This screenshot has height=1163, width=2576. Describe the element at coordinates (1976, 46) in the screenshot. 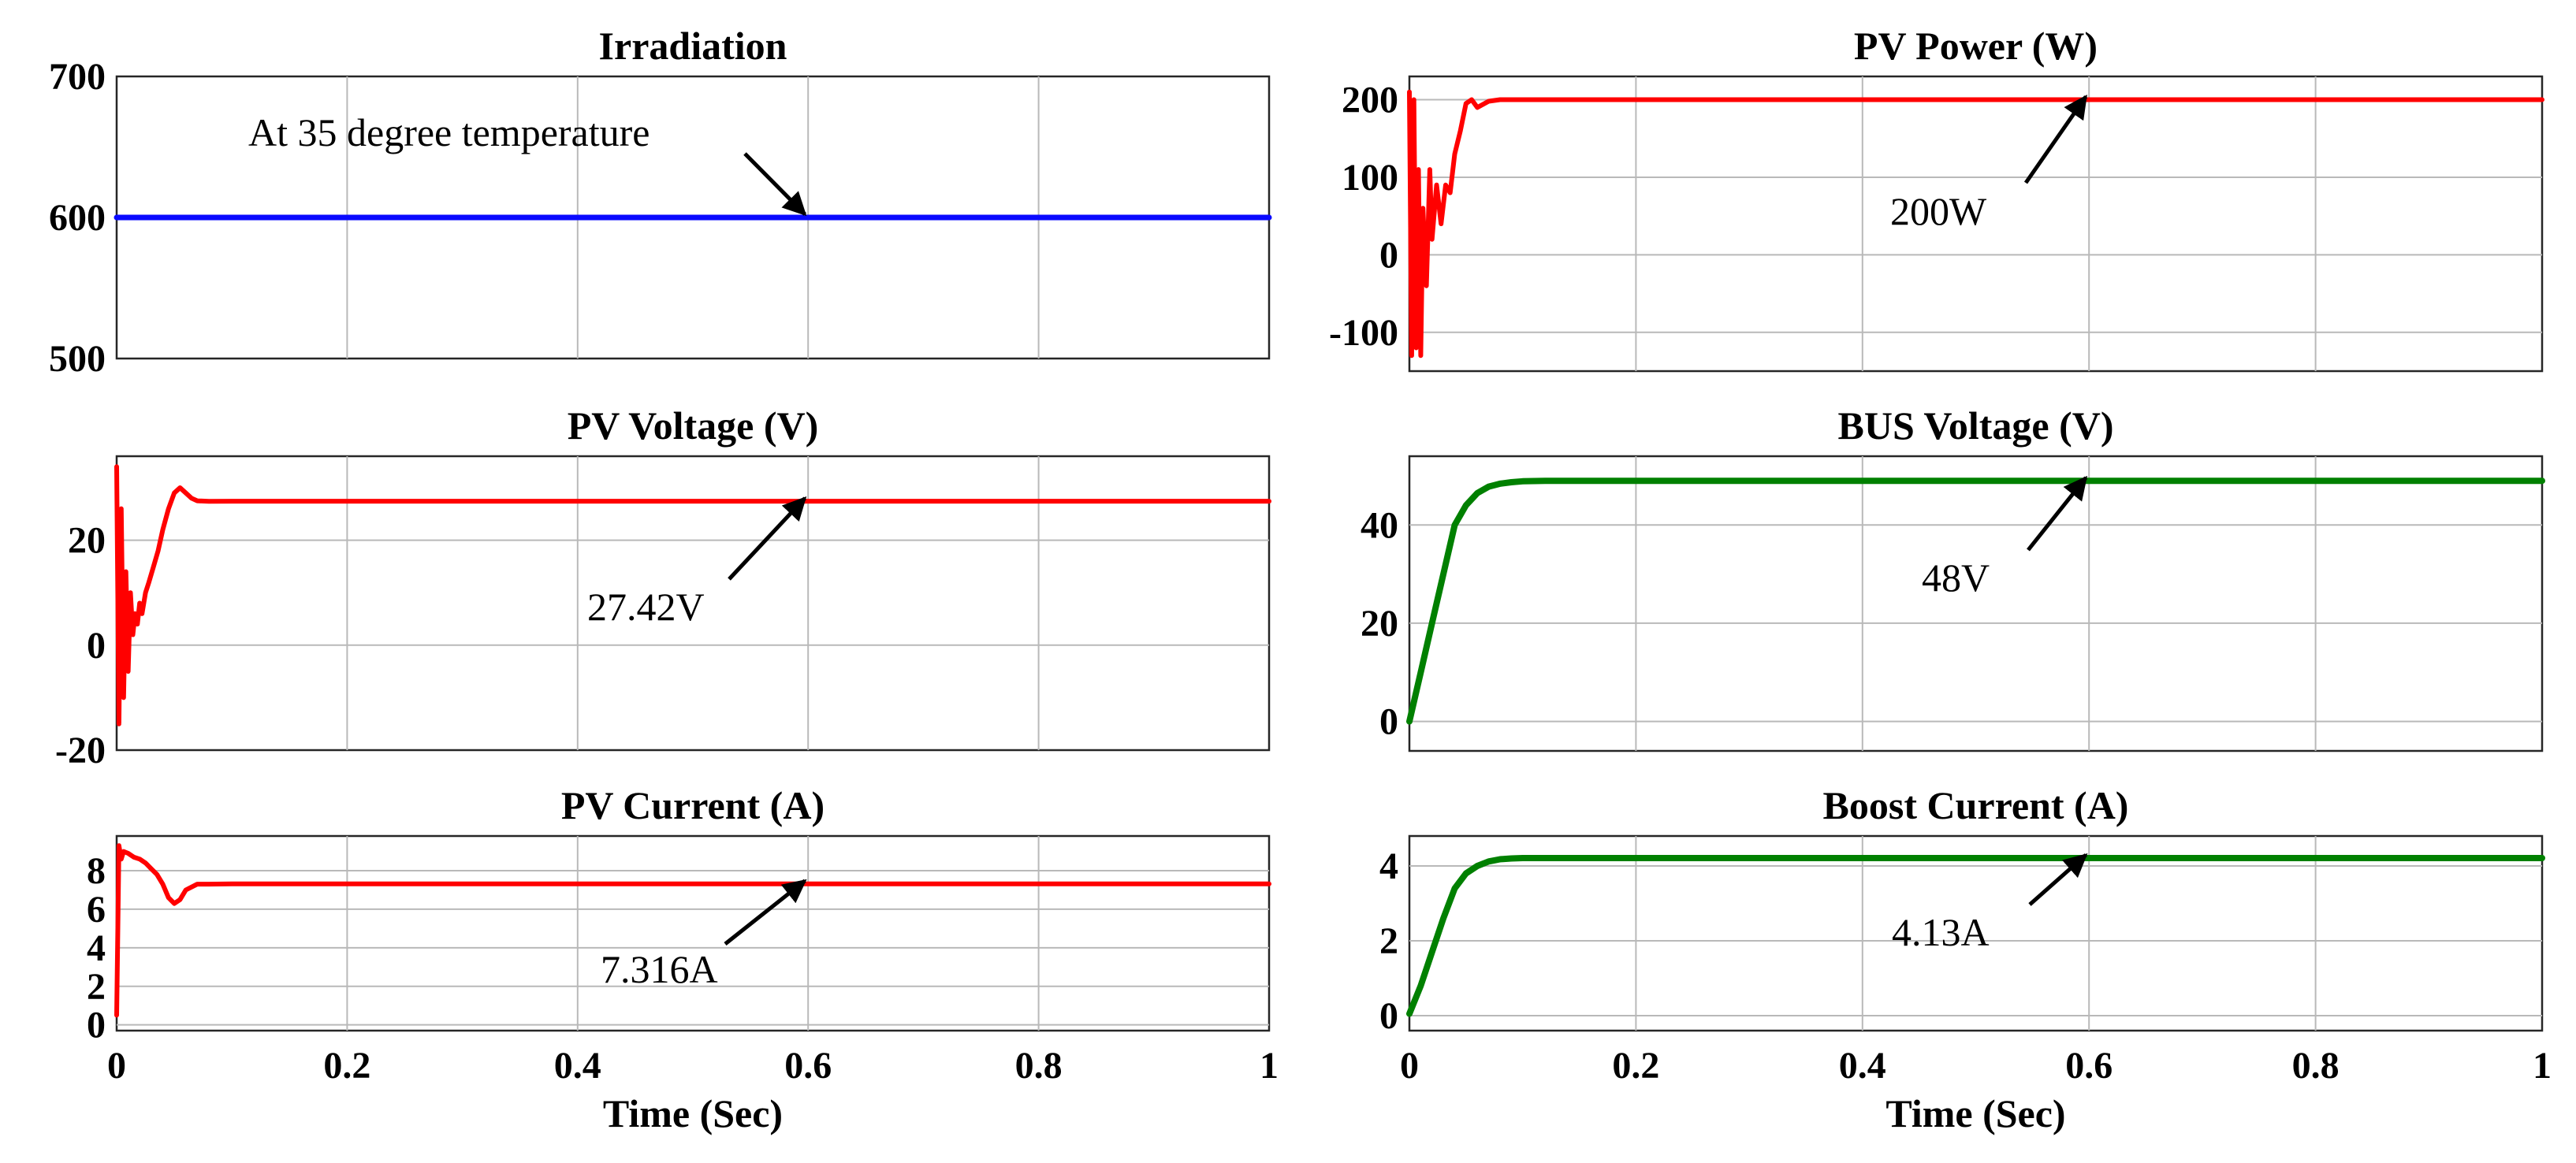

I see `chart-title: PV Power (W)` at that location.